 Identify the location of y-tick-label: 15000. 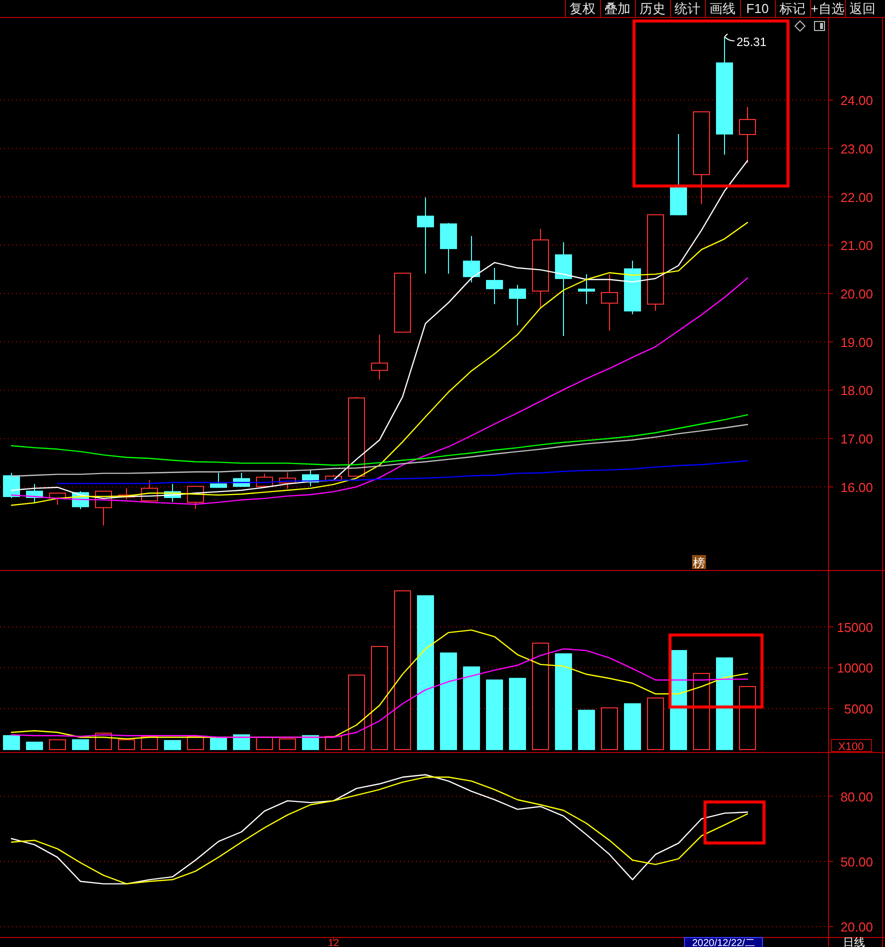
(854, 627).